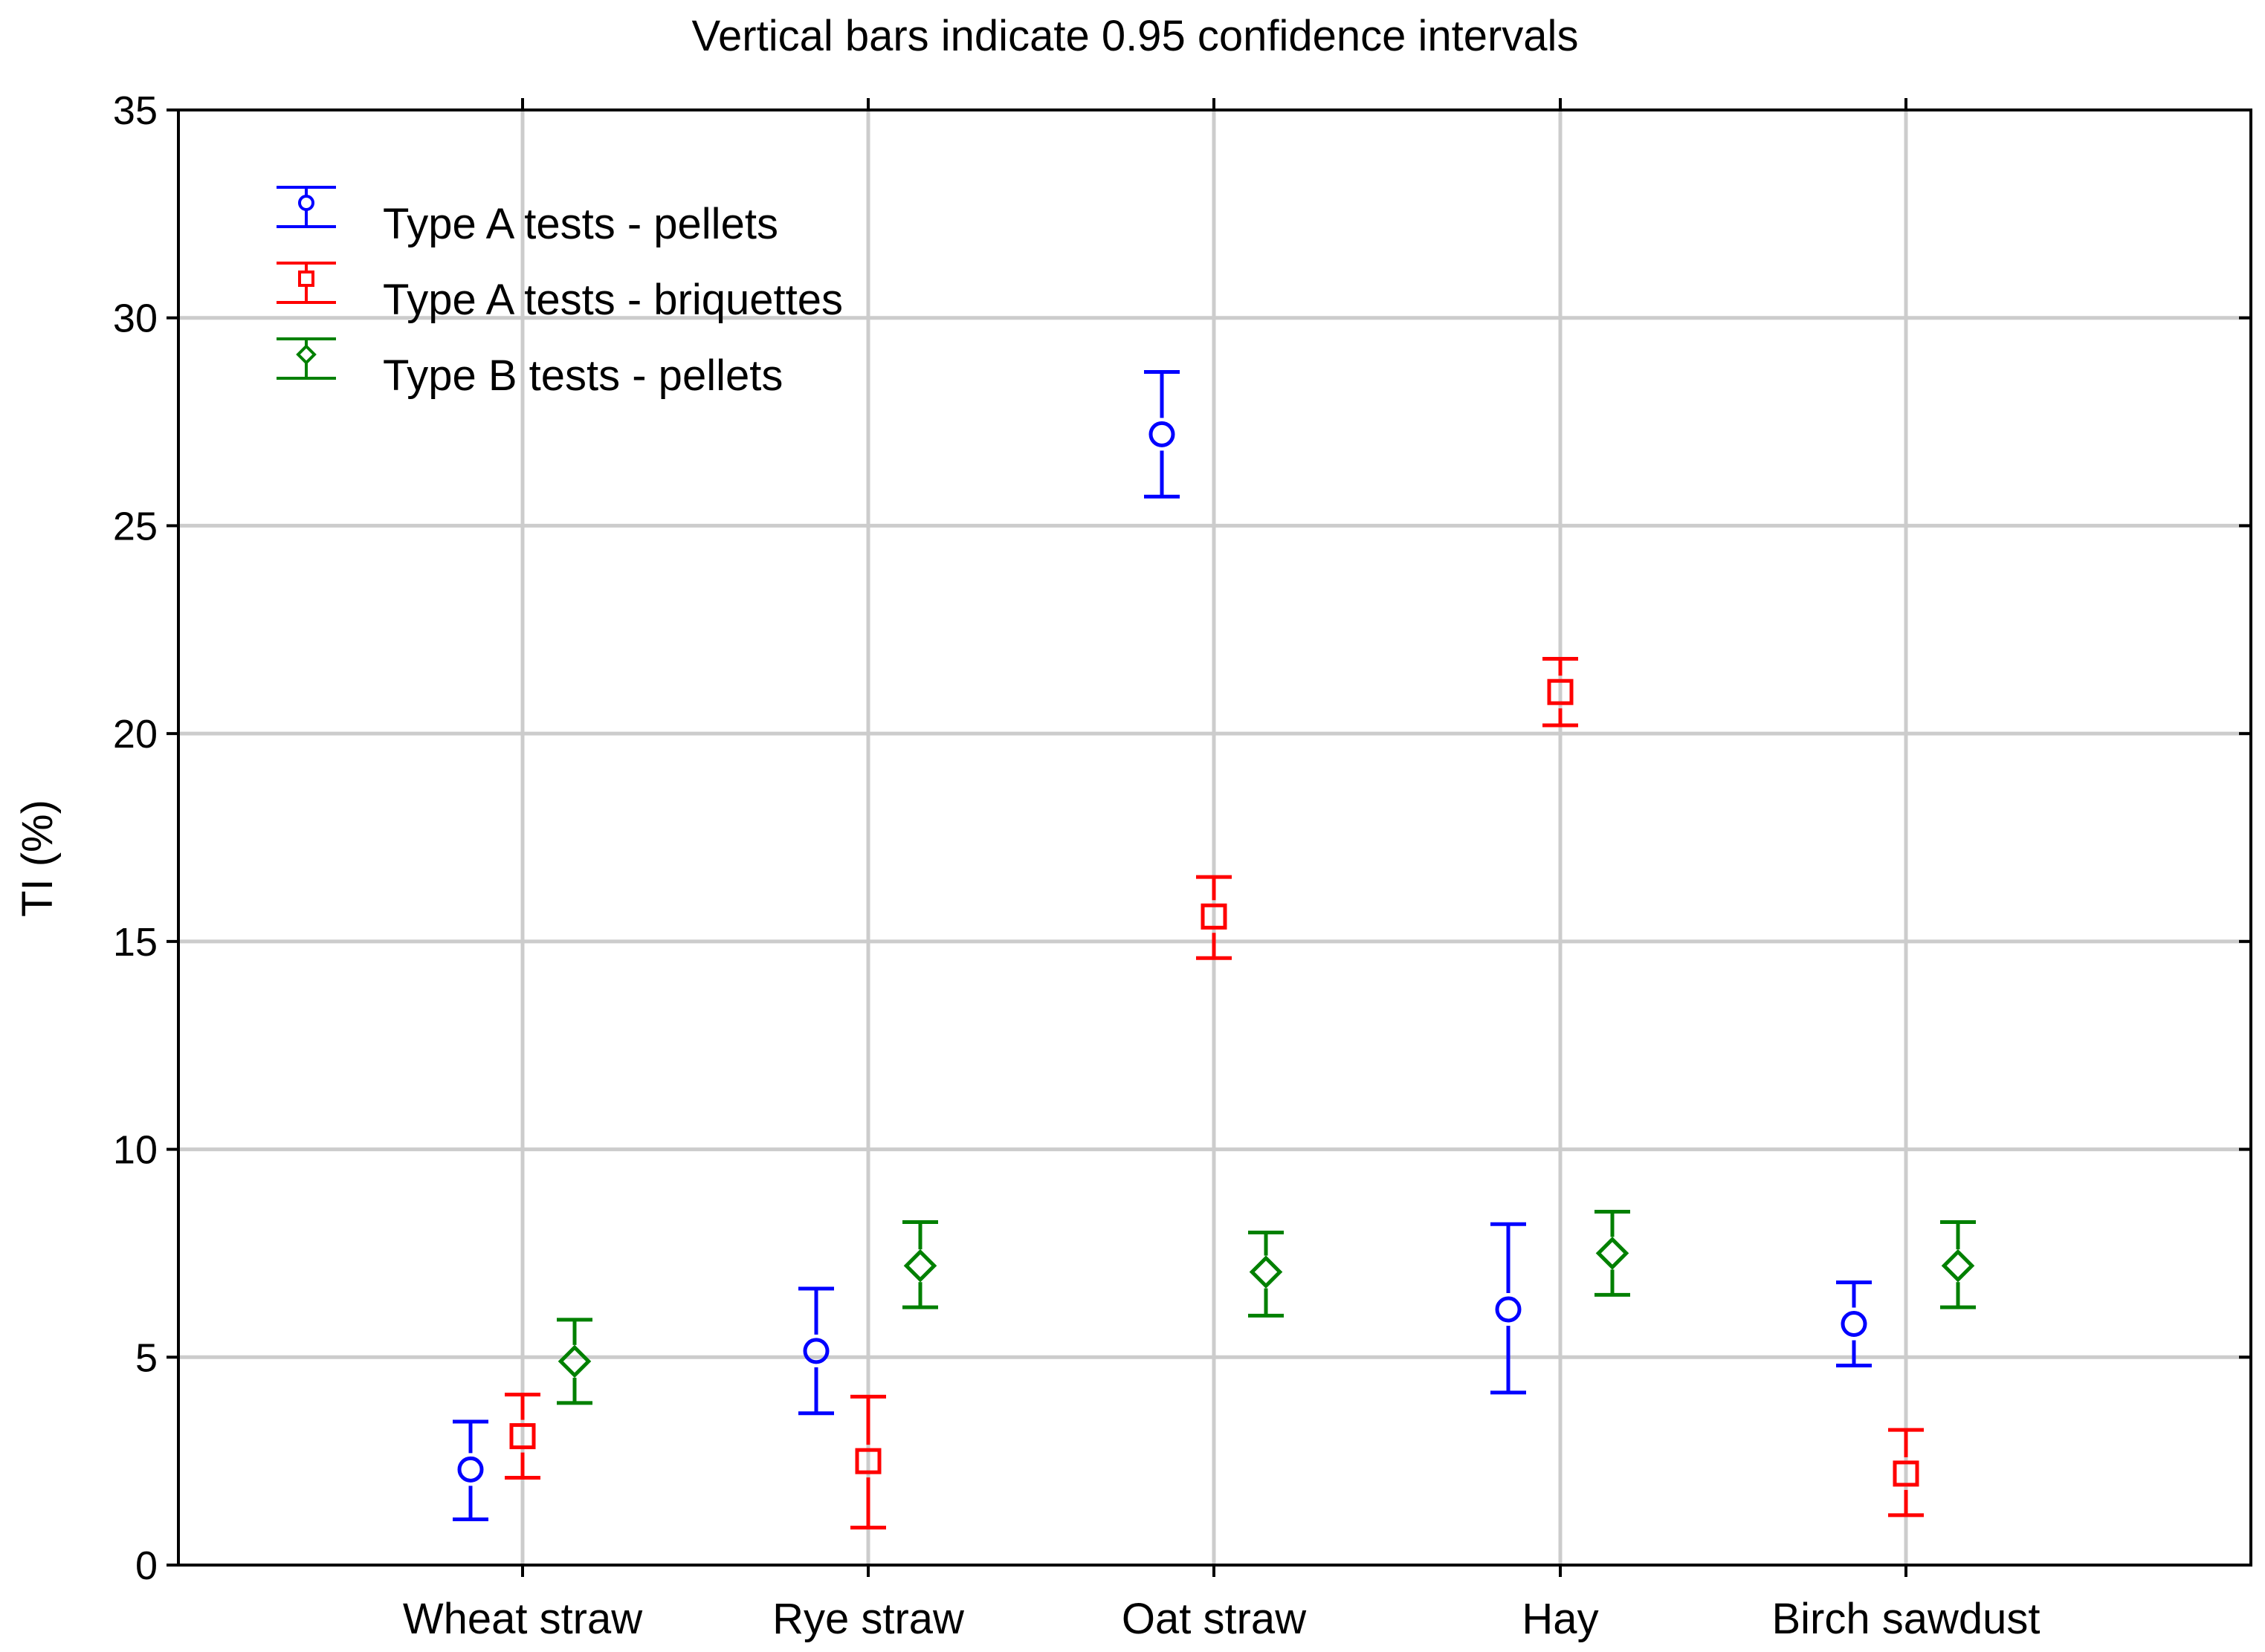  Describe the element at coordinates (306, 354) in the screenshot. I see `legend-marker-diamond` at that location.